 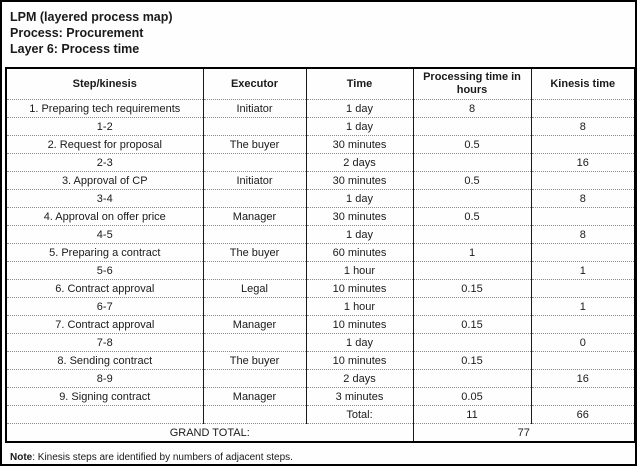 What do you see at coordinates (104, 234) in the screenshot?
I see `step-cell: 4-5` at bounding box center [104, 234].